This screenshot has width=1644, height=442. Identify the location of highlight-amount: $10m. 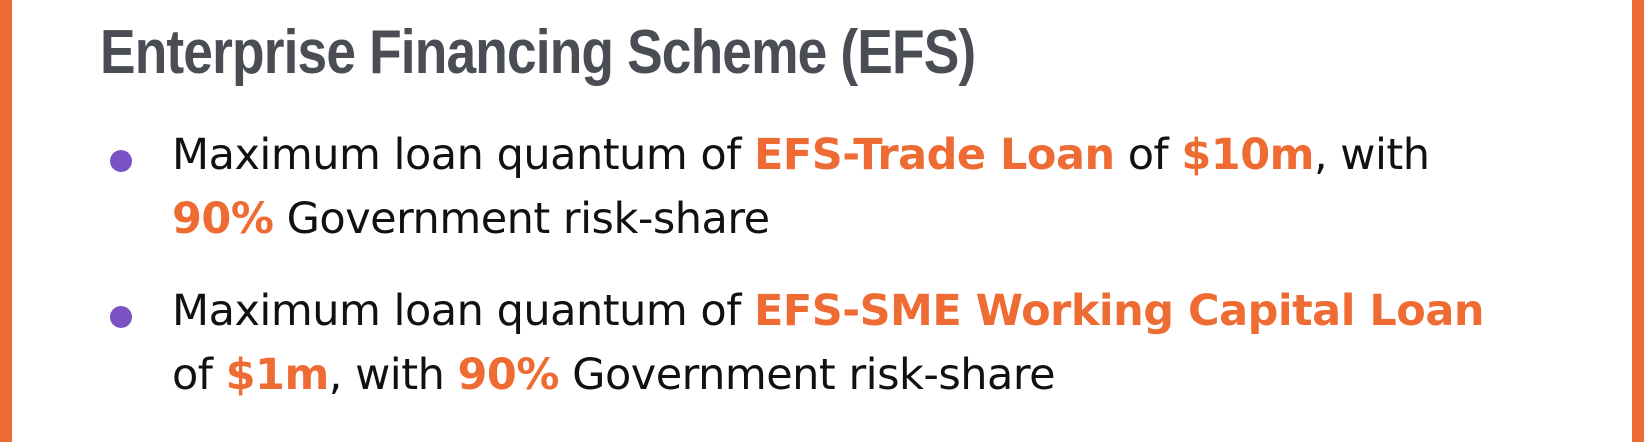
(1247, 155).